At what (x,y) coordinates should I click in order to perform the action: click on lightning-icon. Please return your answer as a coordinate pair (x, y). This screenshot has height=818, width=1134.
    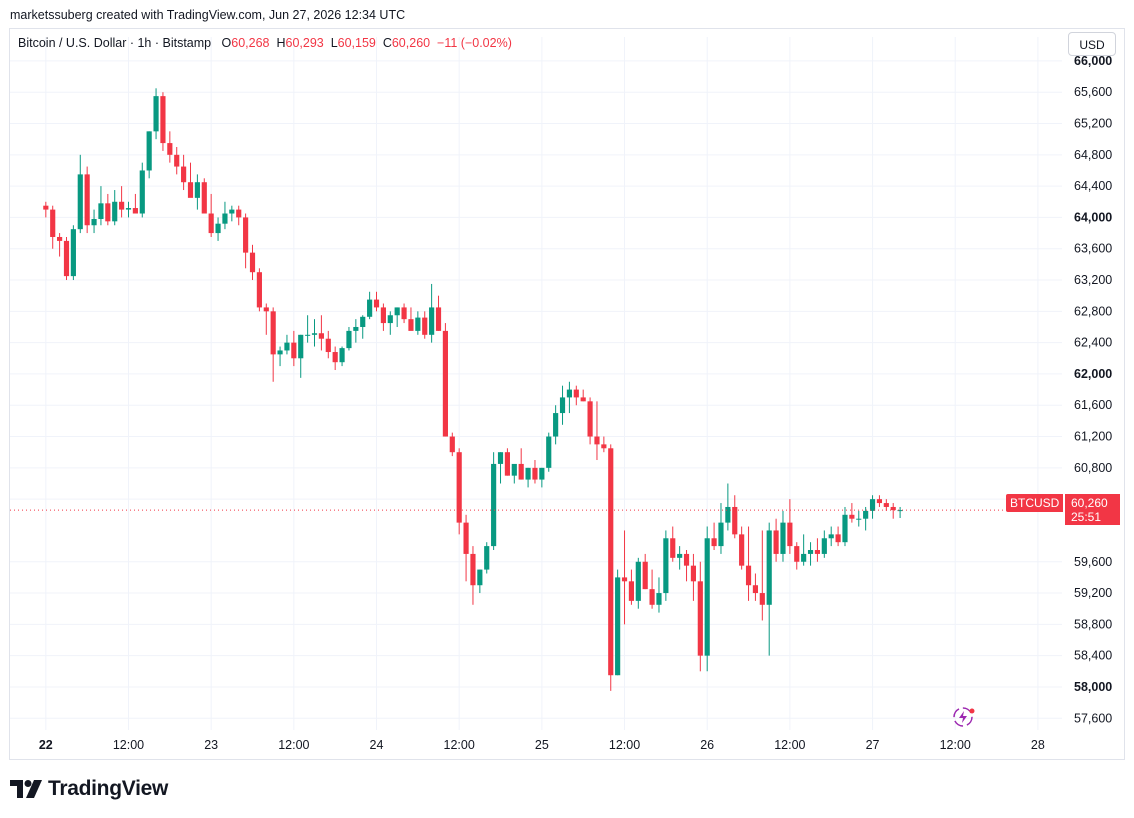
    Looking at the image, I should click on (964, 717).